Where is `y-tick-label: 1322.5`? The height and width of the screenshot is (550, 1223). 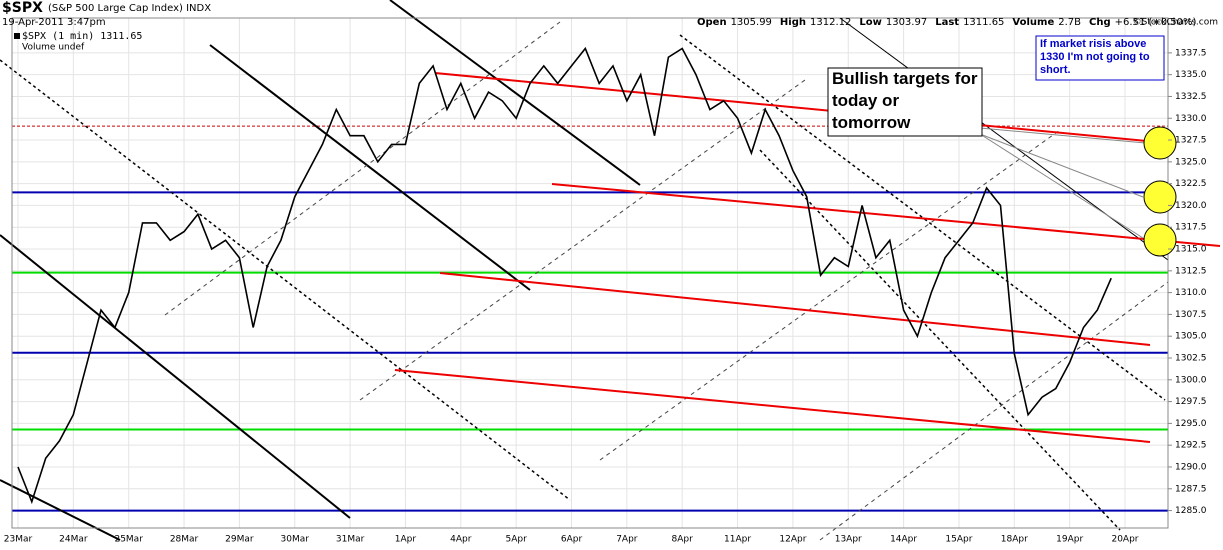
y-tick-label: 1322.5 is located at coordinates (1191, 184).